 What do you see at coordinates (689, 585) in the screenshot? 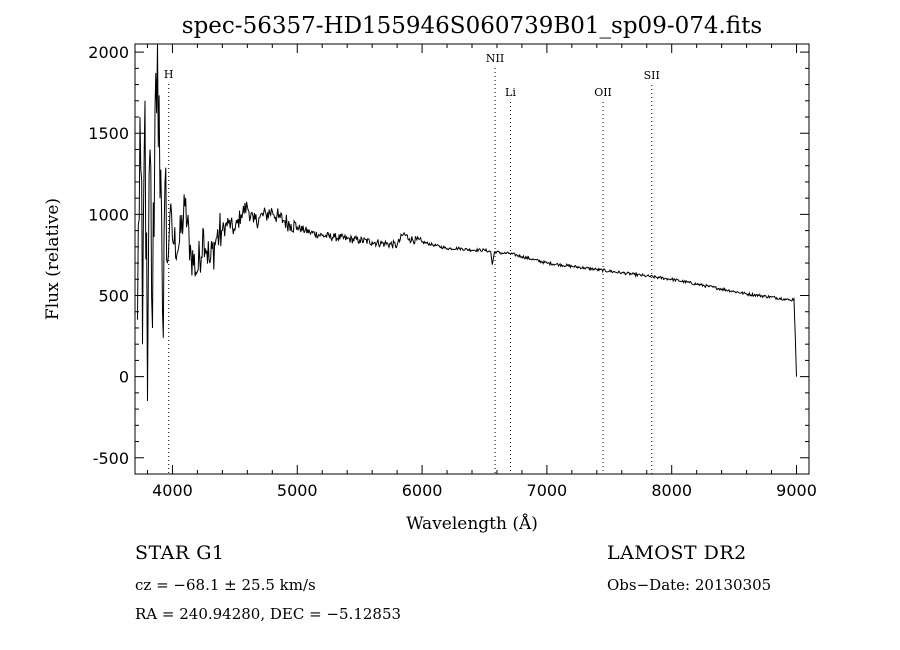
I see `observation-date: Obs−Date: 20130305` at bounding box center [689, 585].